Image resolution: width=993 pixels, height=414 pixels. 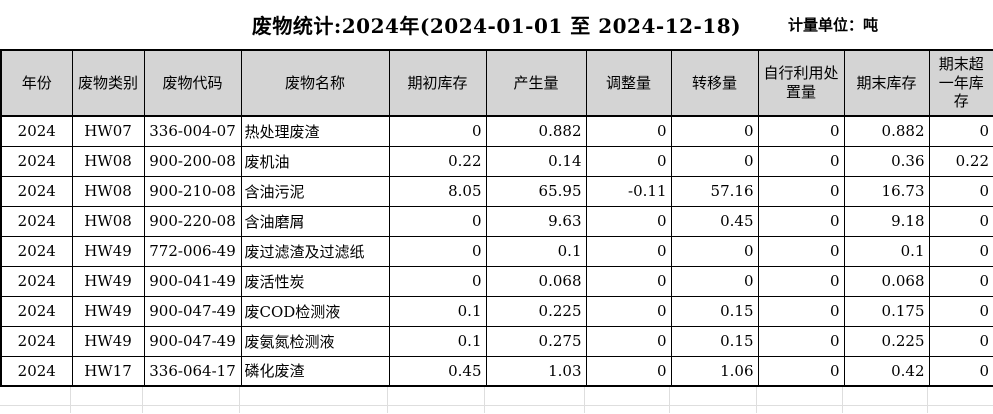 I want to click on cell-generated: 65.95, so click(x=536, y=191).